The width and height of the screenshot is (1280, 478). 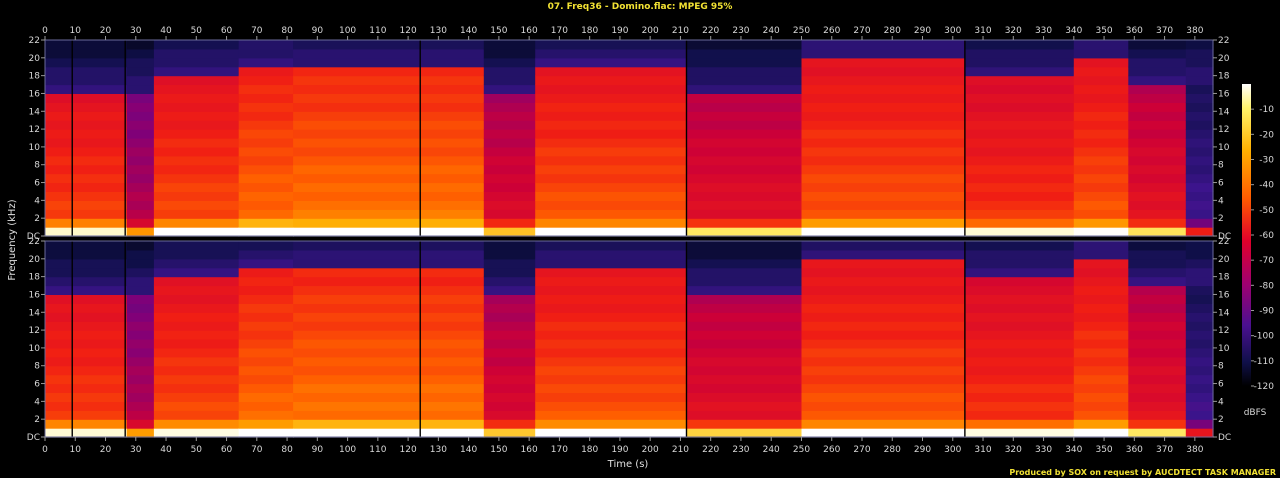 I want to click on x-tick-label: 120, so click(x=408, y=31).